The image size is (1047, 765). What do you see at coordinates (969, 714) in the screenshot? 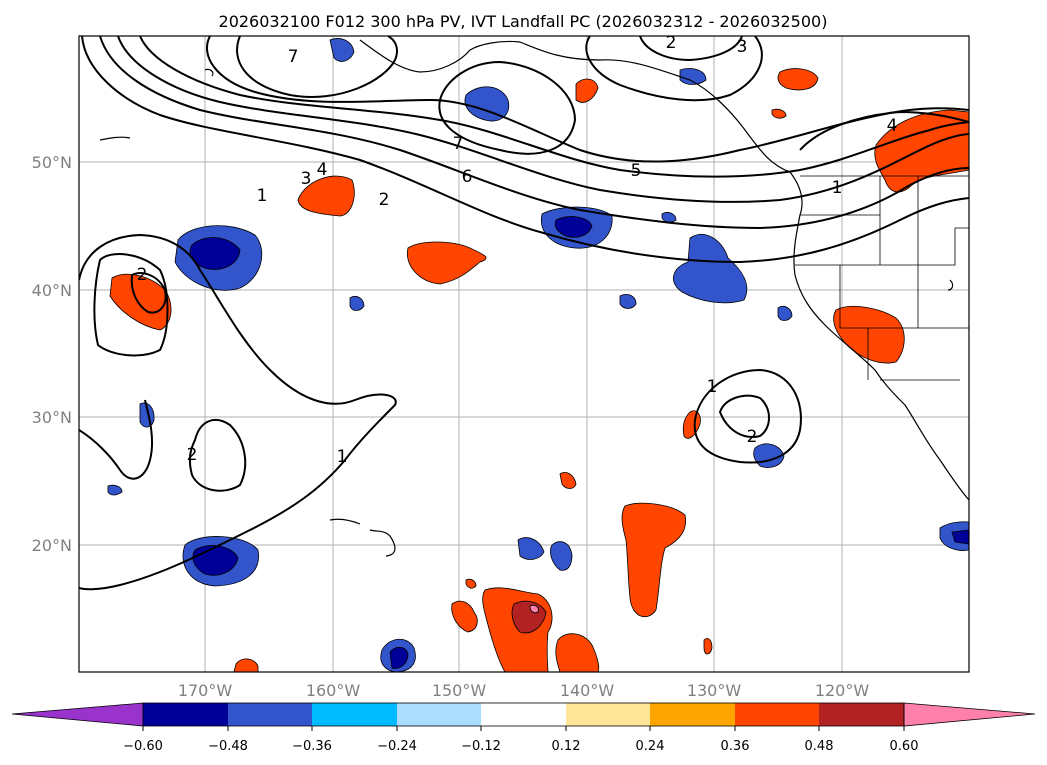
I see `colorbar-over-arrow` at bounding box center [969, 714].